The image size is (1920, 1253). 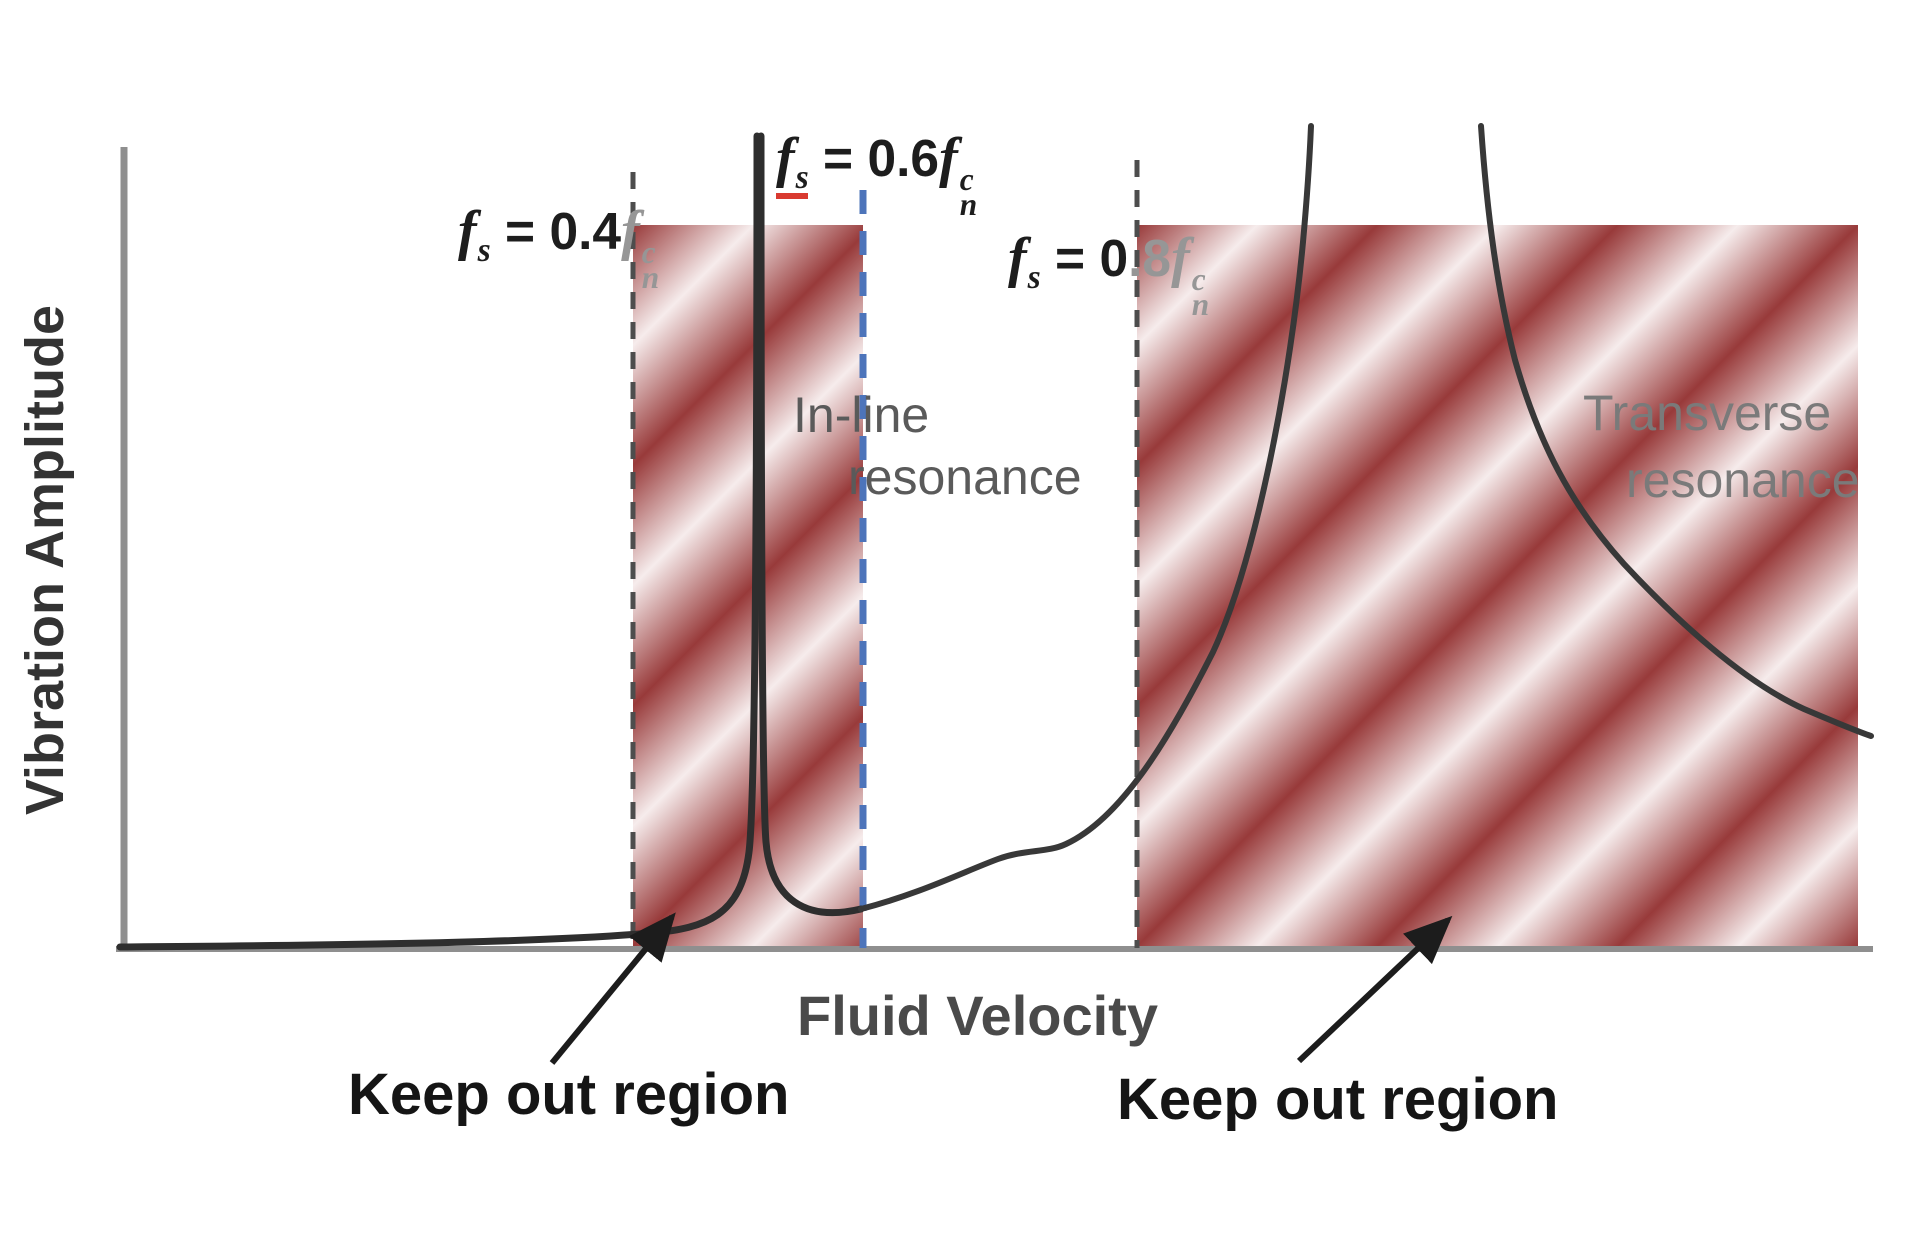 I want to click on x-axis-label: Fluid Velocity, so click(x=977, y=1015).